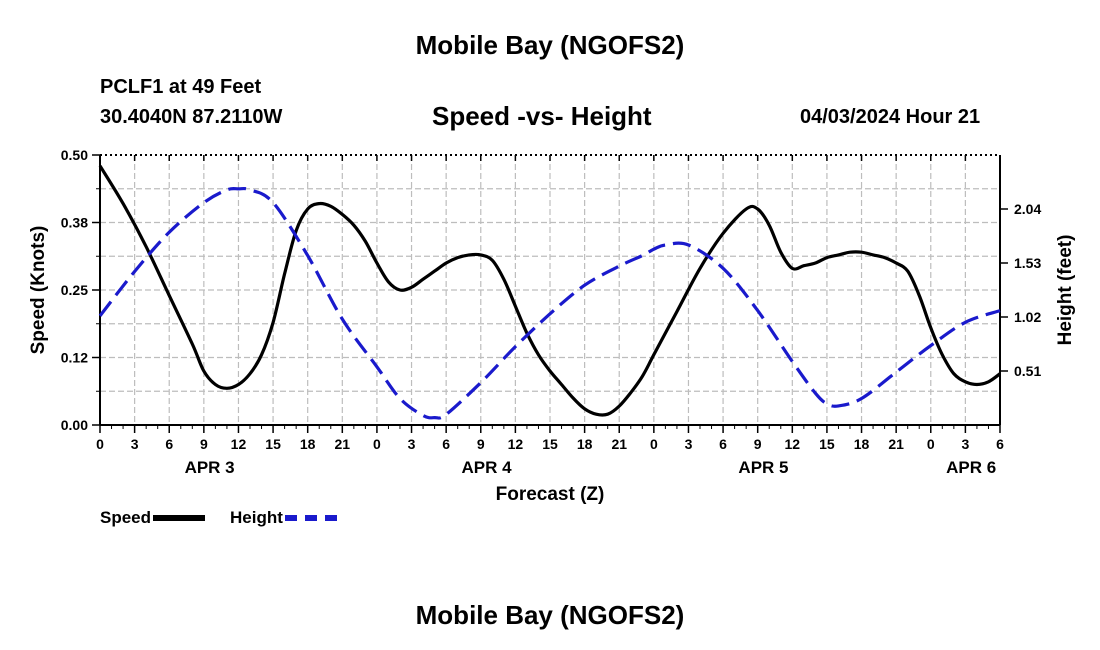  I want to click on y2-tick-label: 2.04, so click(1027, 209).